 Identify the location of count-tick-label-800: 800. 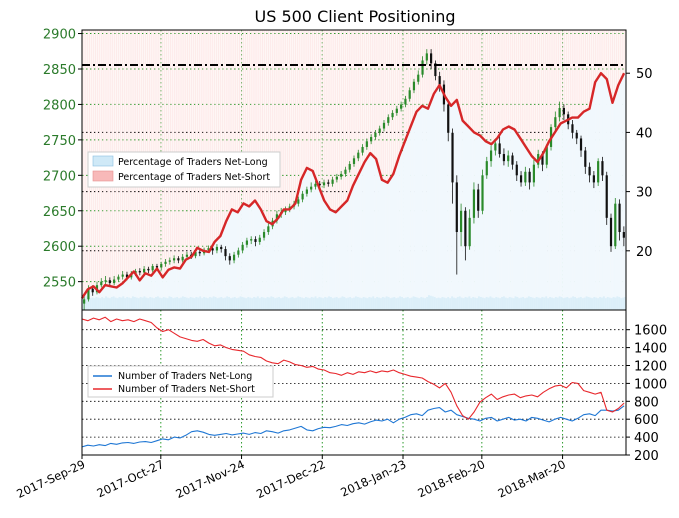
(646, 402).